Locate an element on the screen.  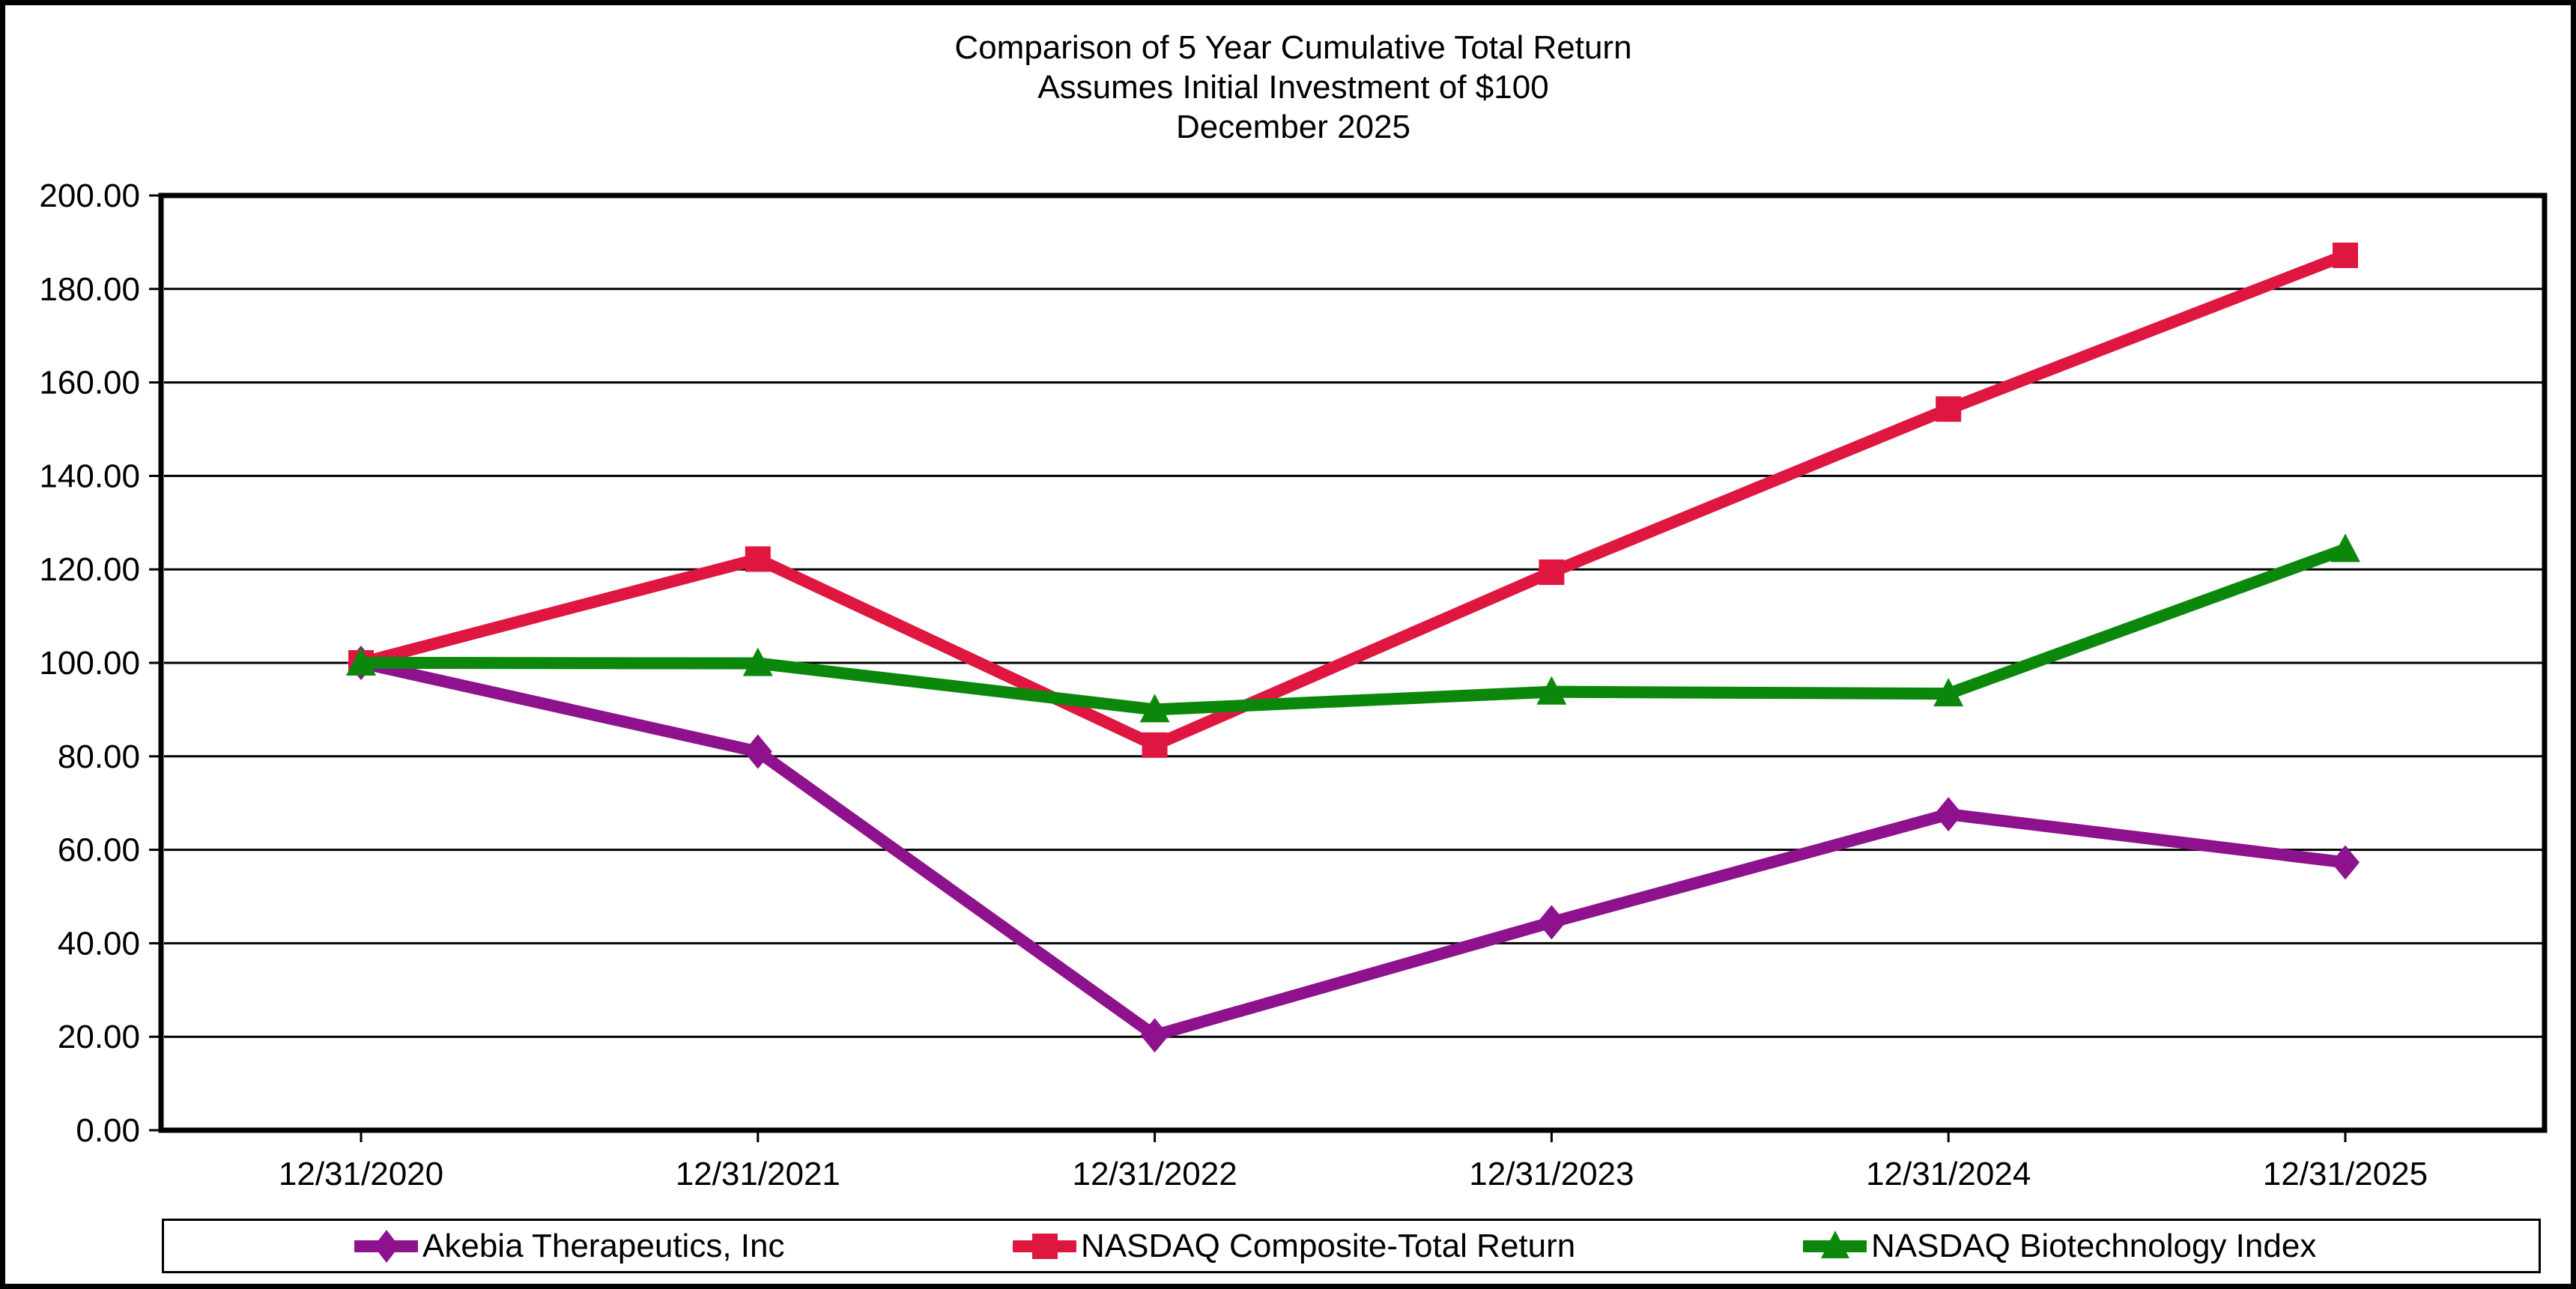
x-axis-label: 12/31/2021 is located at coordinates (758, 1174).